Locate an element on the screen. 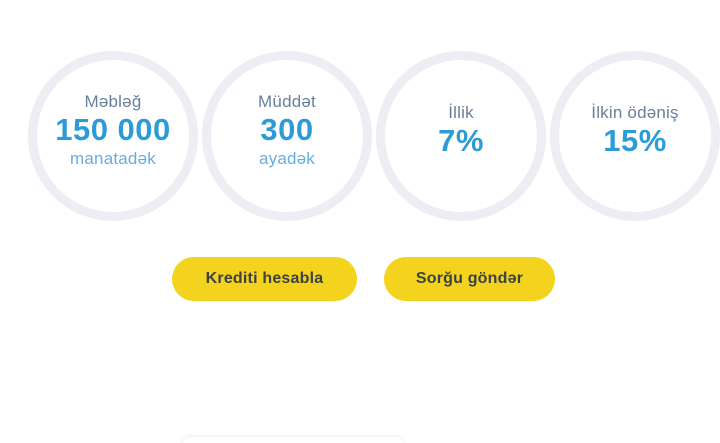 The image size is (720, 443). stat-circle-annual-rate-content: İllik 7% is located at coordinates (461, 130).